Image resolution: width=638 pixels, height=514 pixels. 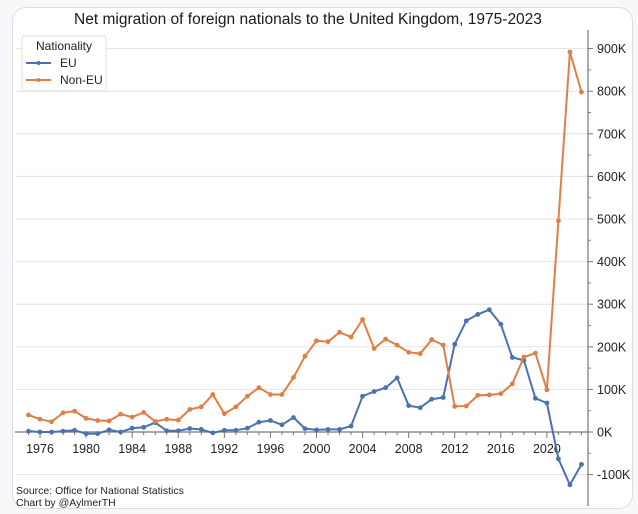 What do you see at coordinates (612, 220) in the screenshot?
I see `y-tick-label: 500K` at bounding box center [612, 220].